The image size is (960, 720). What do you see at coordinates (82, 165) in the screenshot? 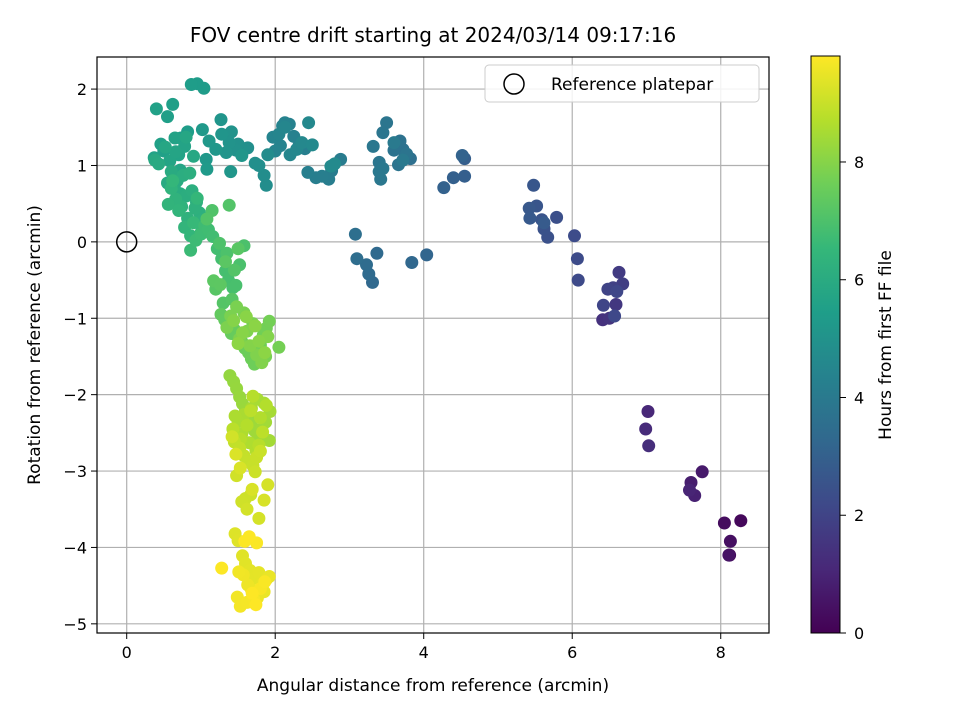
I see `y-tick-label: 1` at bounding box center [82, 165].